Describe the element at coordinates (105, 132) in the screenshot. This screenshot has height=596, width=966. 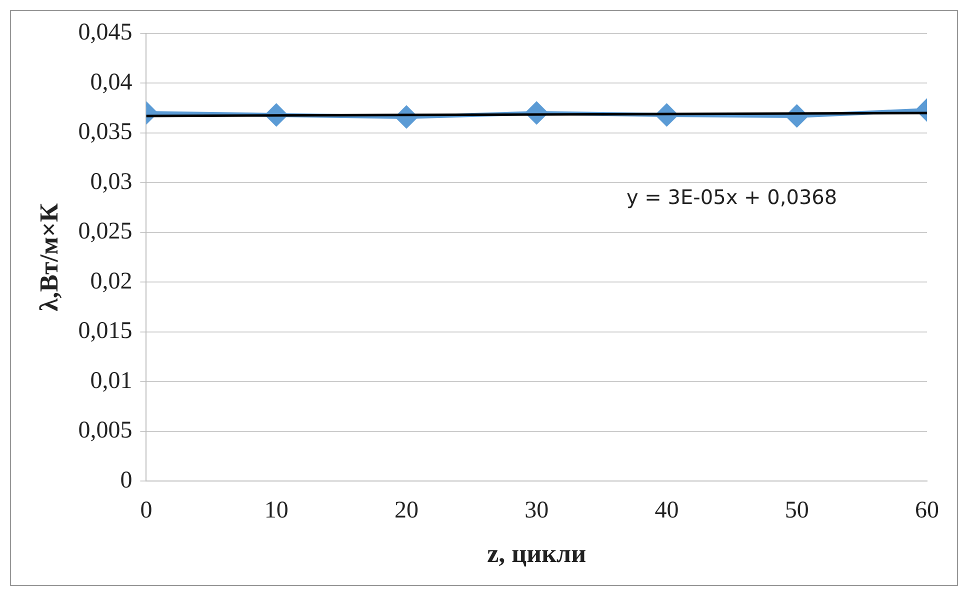
I see `y-tick-label: 0,035` at that location.